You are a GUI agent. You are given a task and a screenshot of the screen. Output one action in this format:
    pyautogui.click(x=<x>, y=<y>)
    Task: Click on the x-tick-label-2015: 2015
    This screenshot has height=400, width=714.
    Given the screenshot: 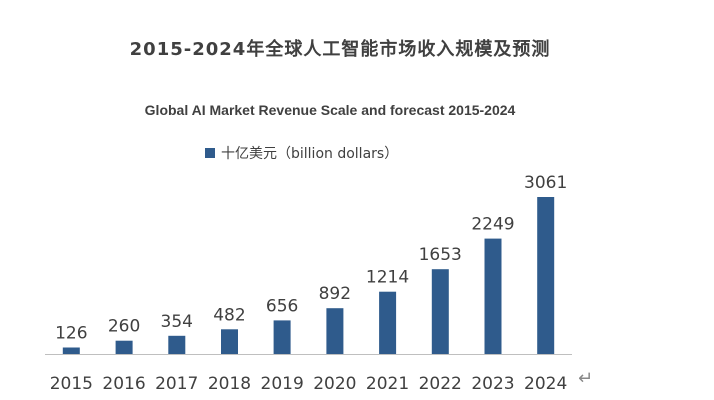 What is the action you would take?
    pyautogui.click(x=71, y=384)
    